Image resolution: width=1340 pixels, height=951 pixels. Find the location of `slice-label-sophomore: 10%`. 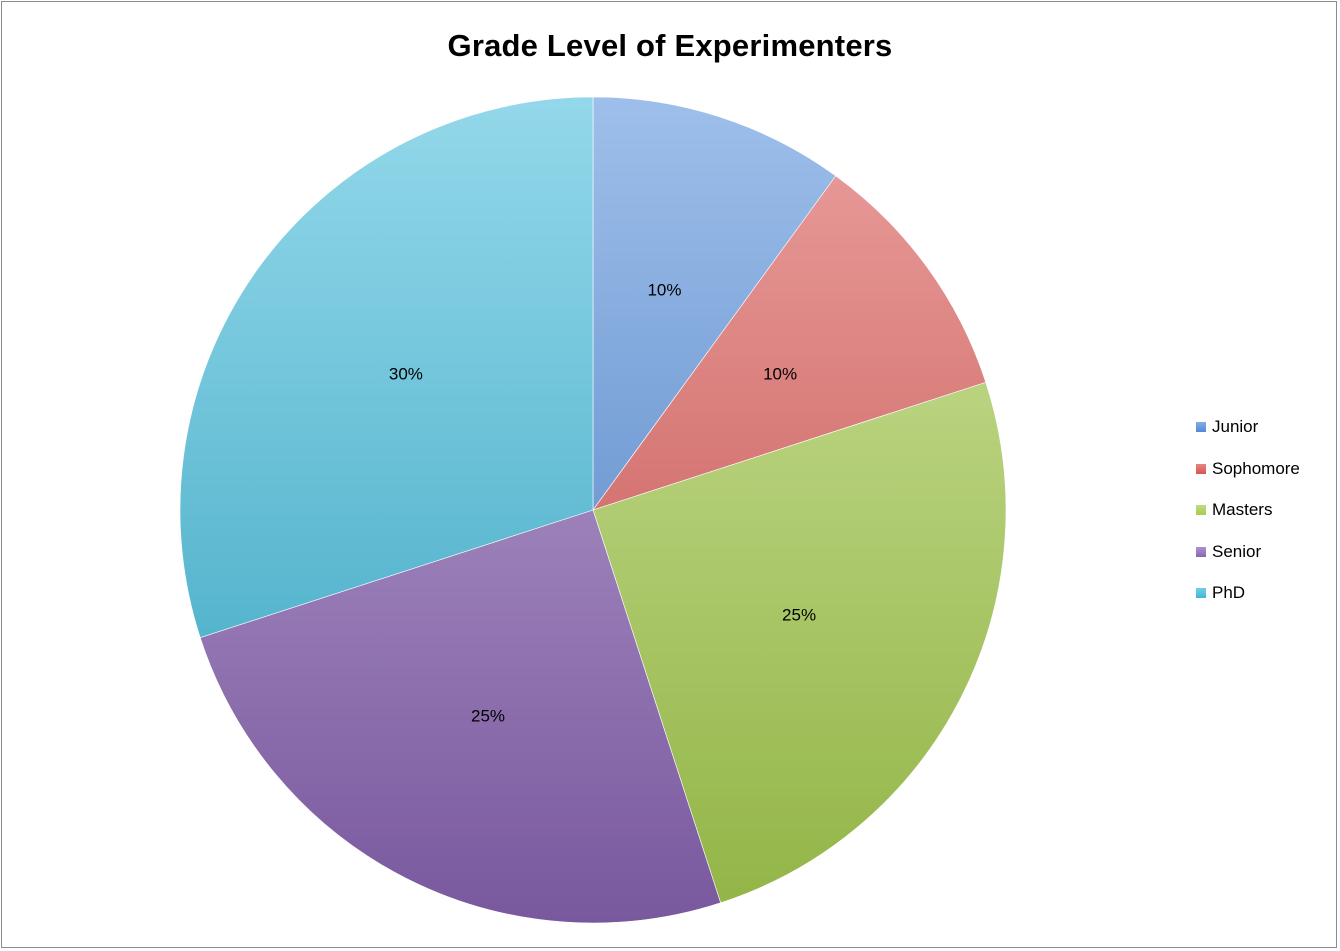

slice-label-sophomore: 10% is located at coordinates (780, 374).